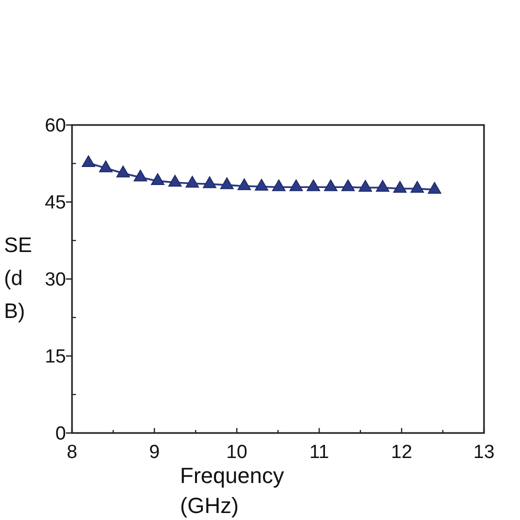 This screenshot has width=520, height=520. What do you see at coordinates (72, 452) in the screenshot?
I see `x-tick-label: 8` at bounding box center [72, 452].